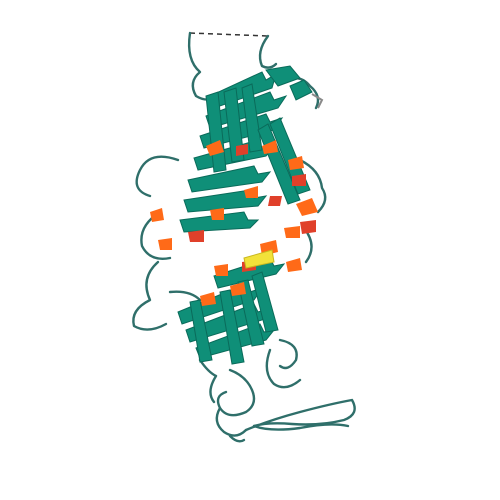  I want to click on side-chain-stick, so click(317, 101).